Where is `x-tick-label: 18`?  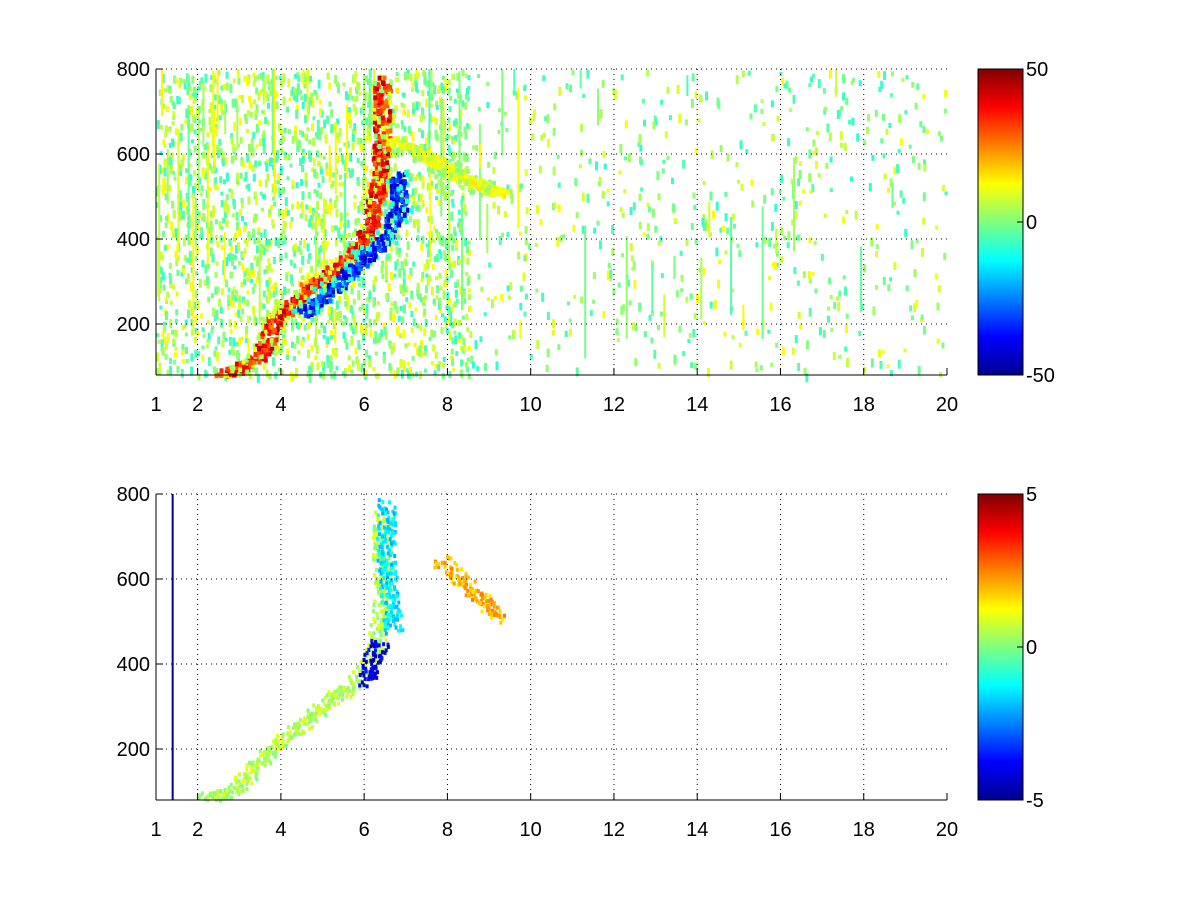 x-tick-label: 18 is located at coordinates (864, 405).